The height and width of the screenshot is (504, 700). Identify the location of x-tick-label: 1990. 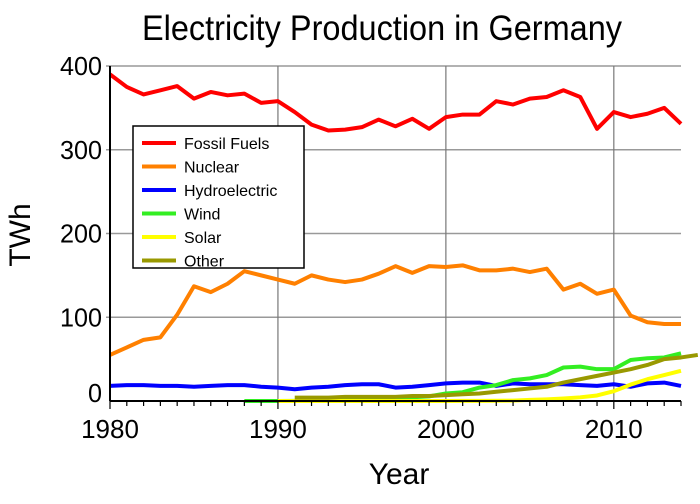
(278, 429).